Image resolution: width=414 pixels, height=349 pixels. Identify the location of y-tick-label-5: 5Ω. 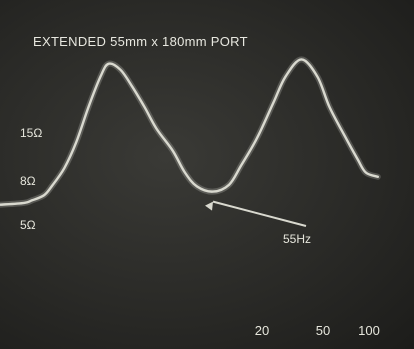
(28, 225).